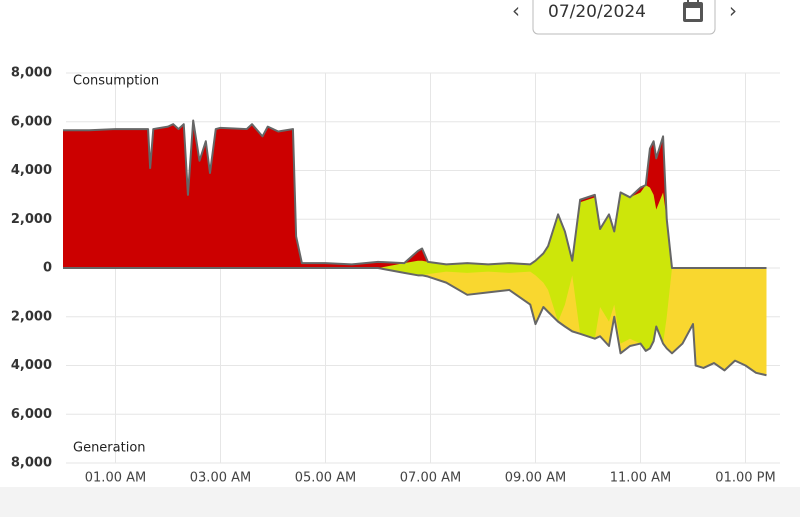 Image resolution: width=800 pixels, height=517 pixels. I want to click on x-tick-label: 05.00 AM, so click(325, 478).